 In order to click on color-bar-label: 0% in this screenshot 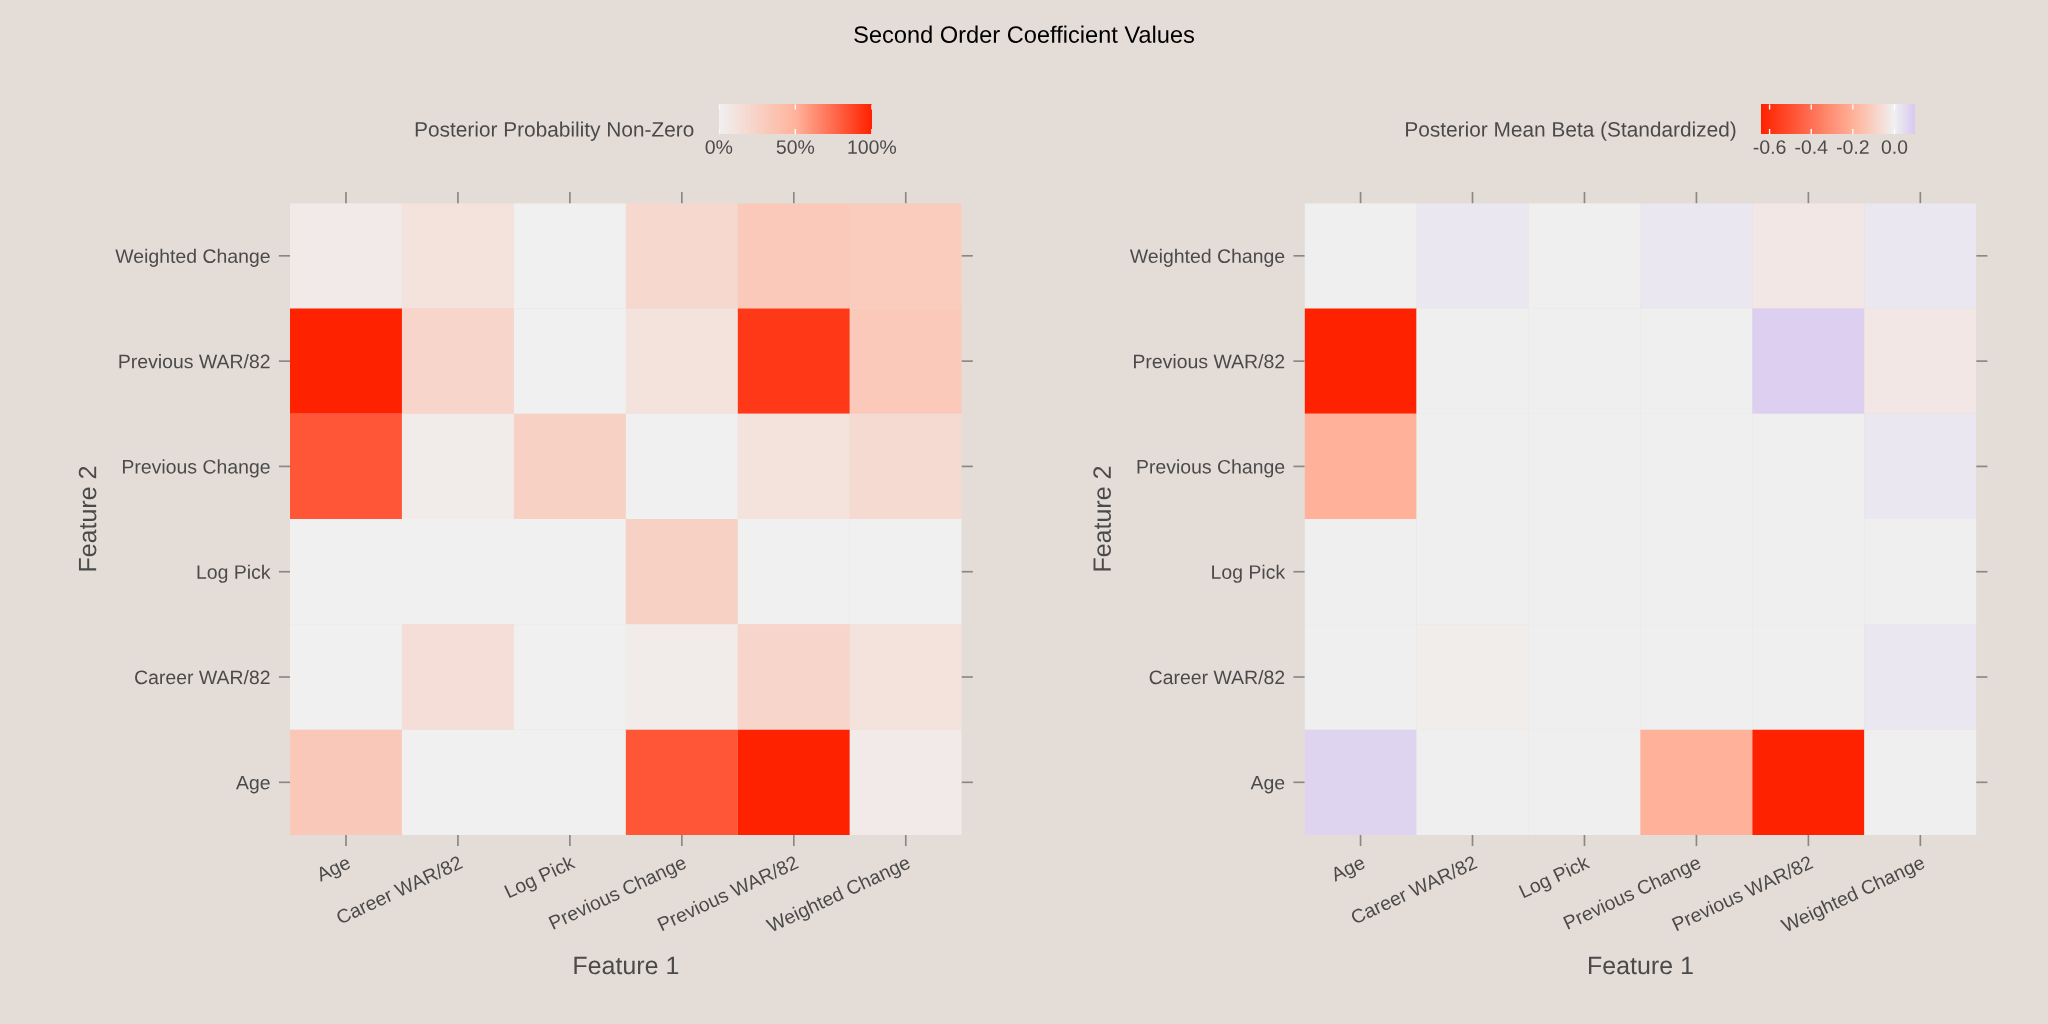, I will do `click(719, 147)`.